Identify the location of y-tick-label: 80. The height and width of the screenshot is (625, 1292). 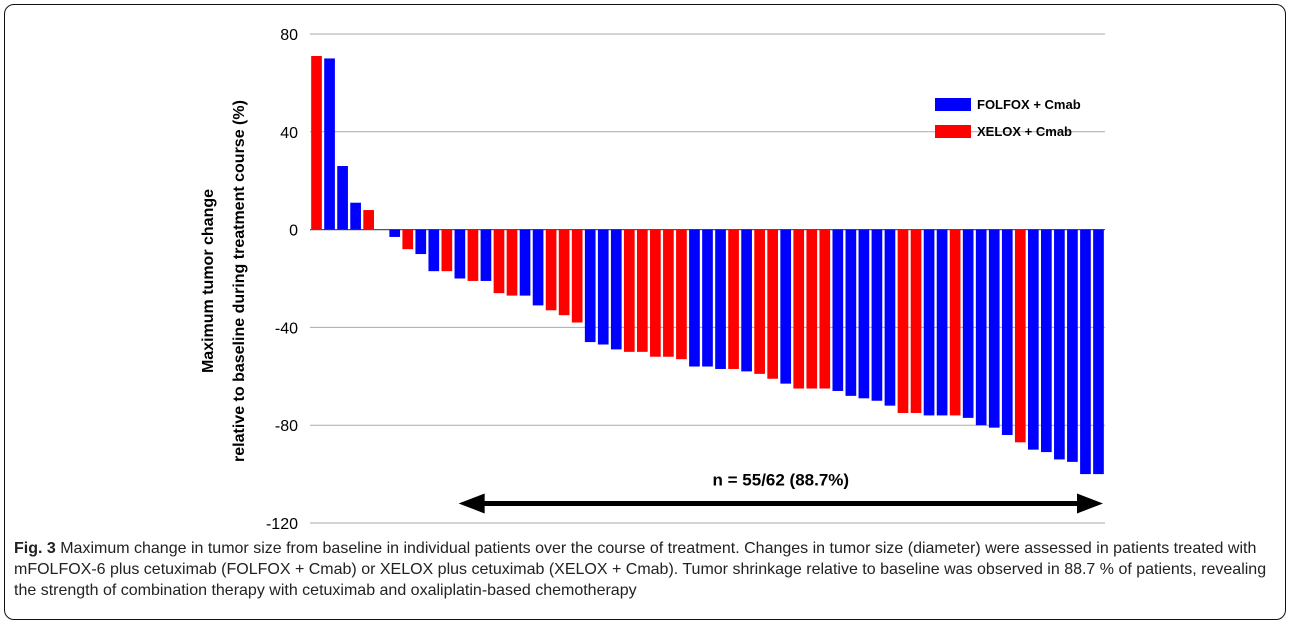
(289, 35).